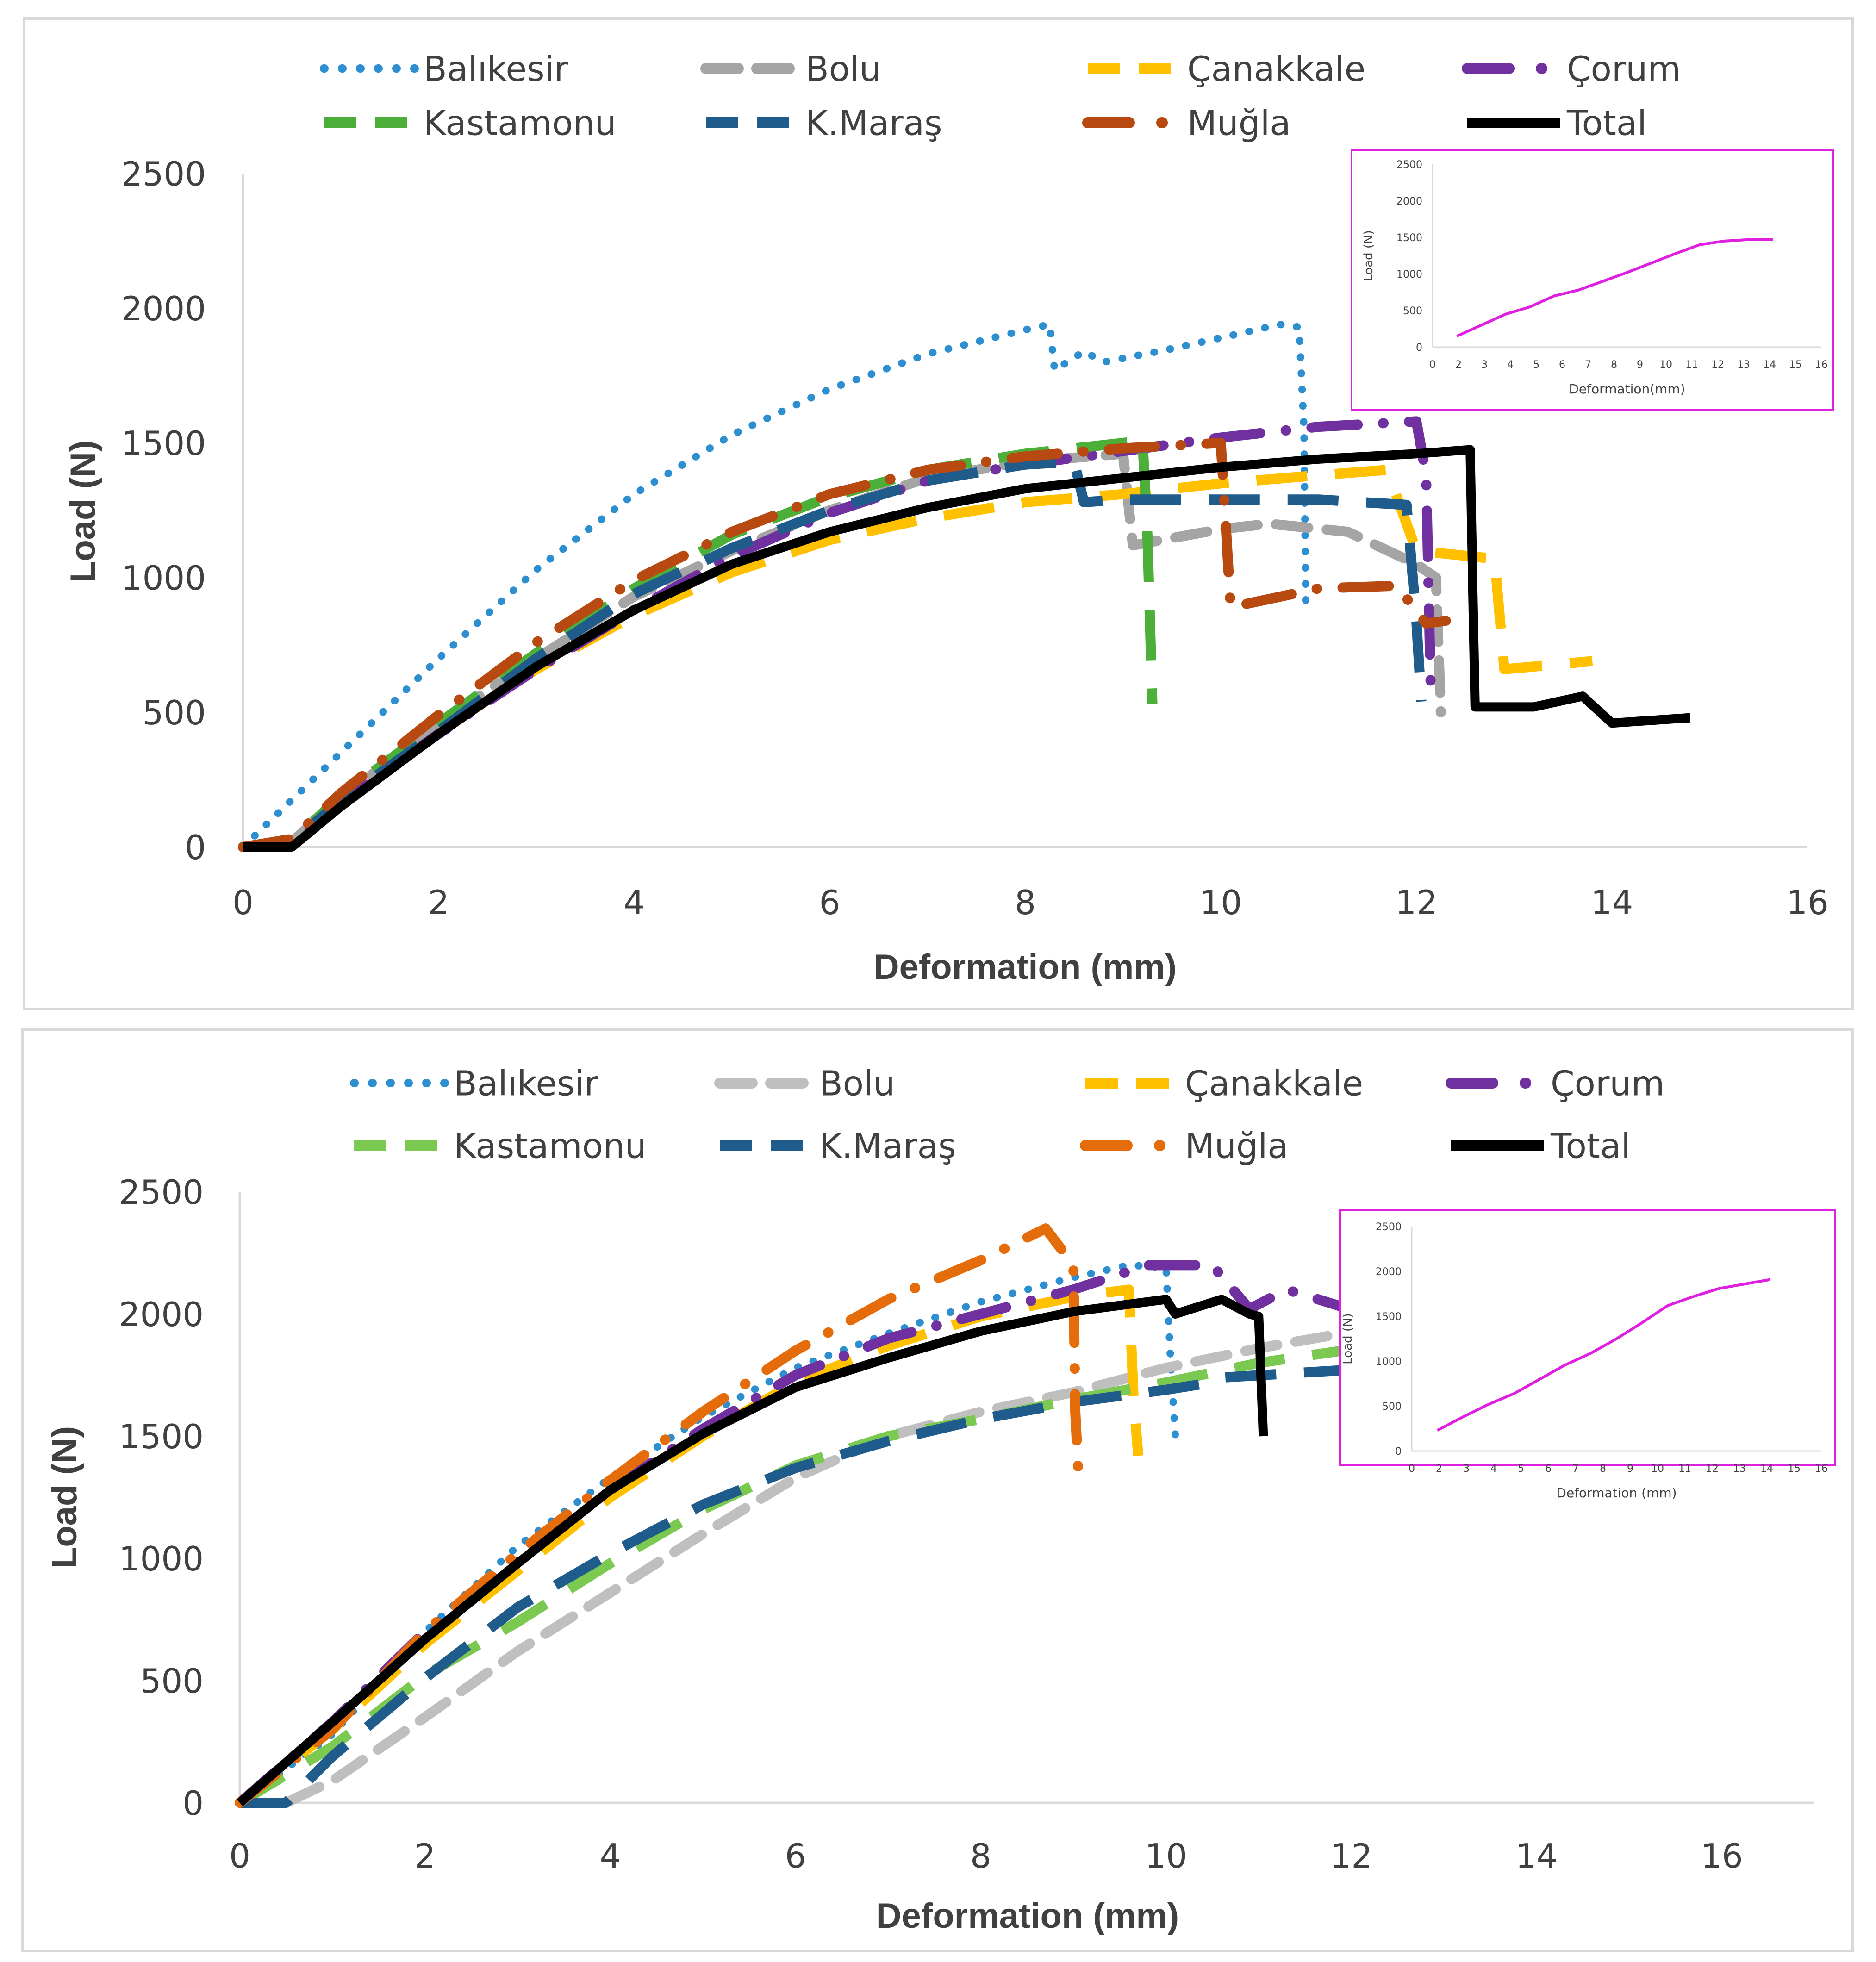  Describe the element at coordinates (792, 1586) in the screenshot. I see `series-line-k-maras` at that location.